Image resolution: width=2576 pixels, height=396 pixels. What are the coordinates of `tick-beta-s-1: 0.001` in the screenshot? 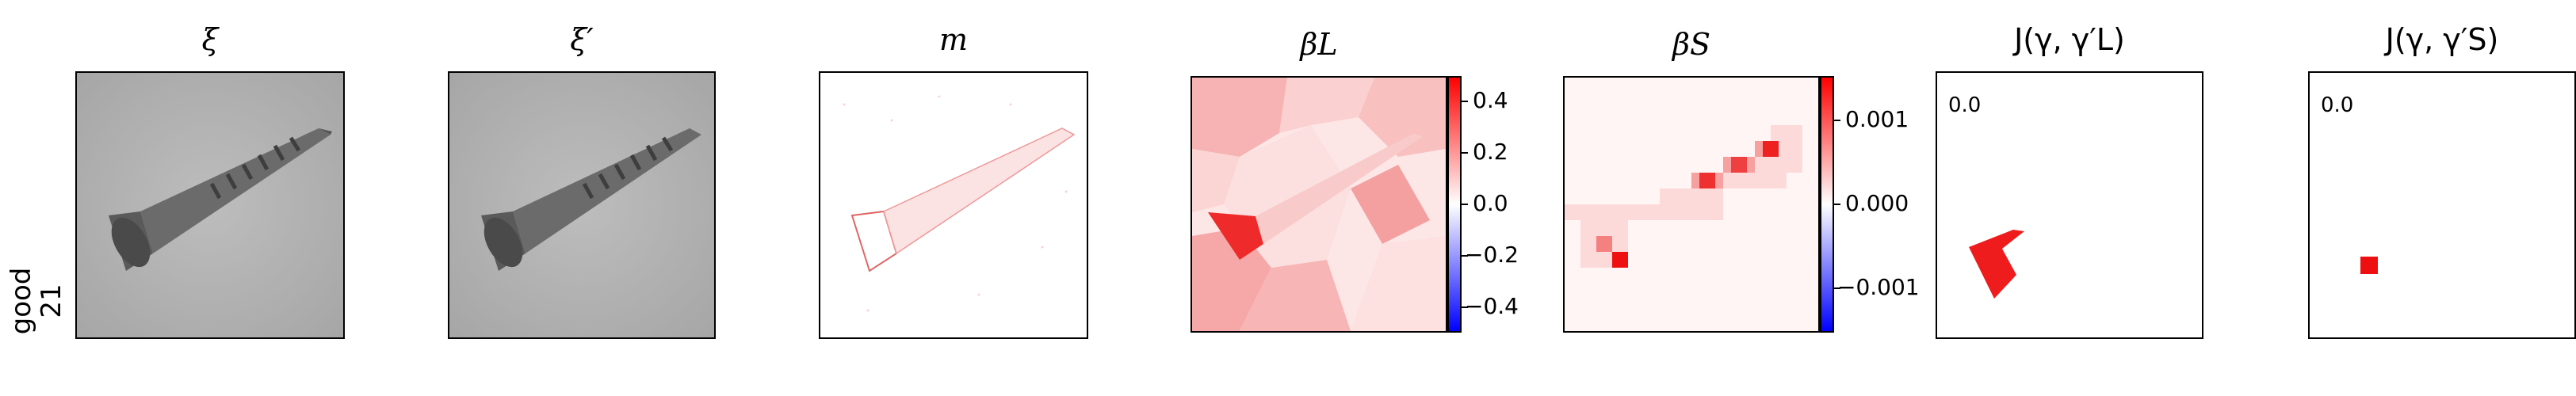 It's located at (1877, 119).